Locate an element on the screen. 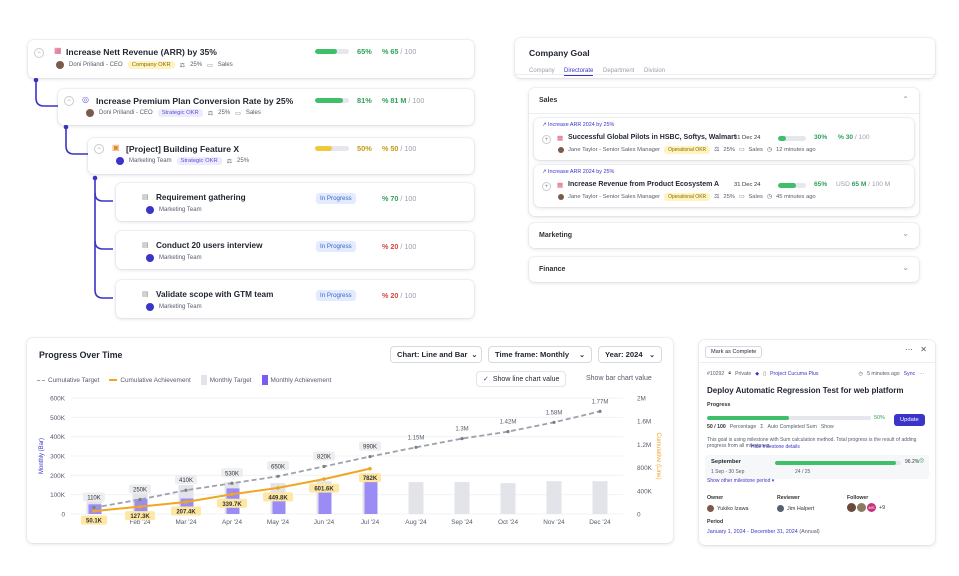 The height and width of the screenshot is (576, 959). progress-percent: 81% is located at coordinates (364, 100).